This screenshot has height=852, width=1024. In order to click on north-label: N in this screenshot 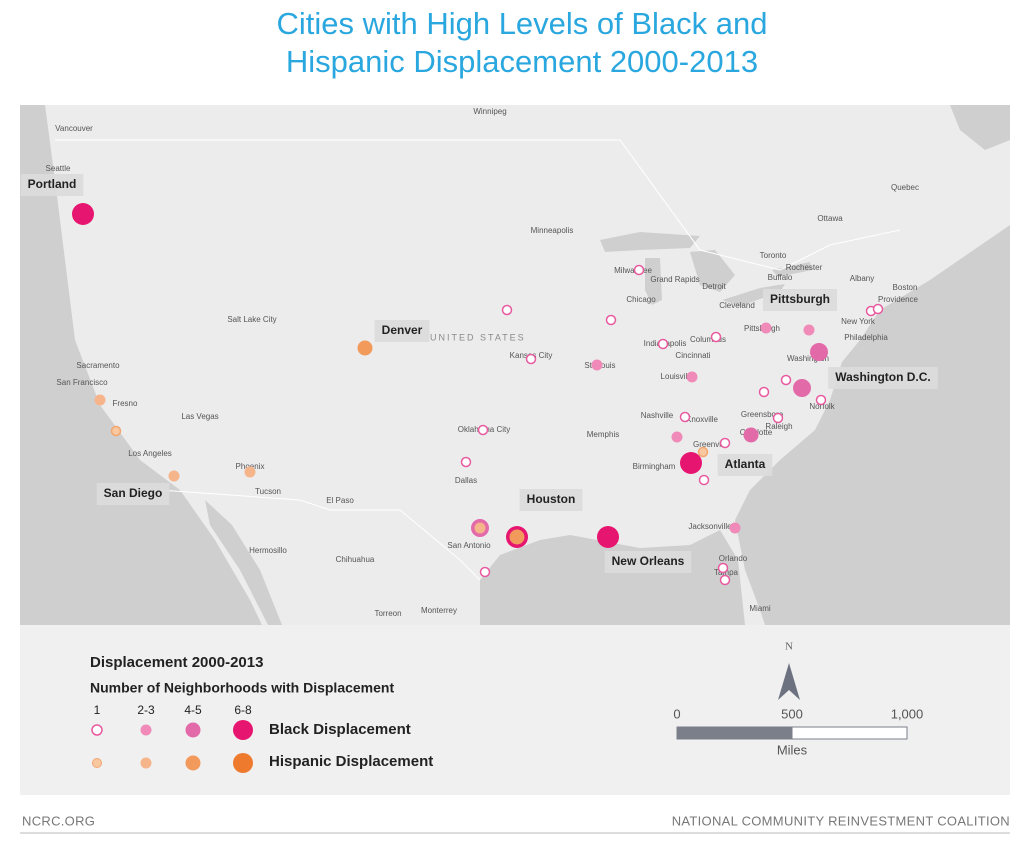, I will do `click(789, 647)`.